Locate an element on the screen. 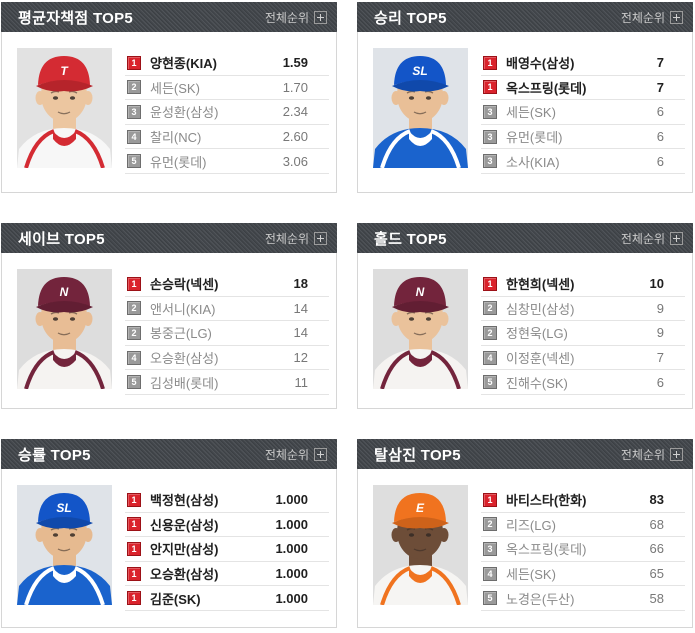  player-photo: SL is located at coordinates (64, 545).